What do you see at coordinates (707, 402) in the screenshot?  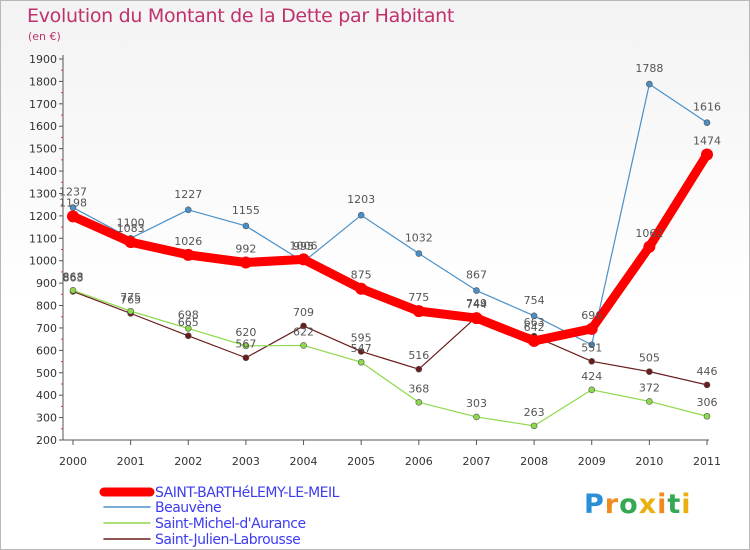 I see `data-label: 306` at bounding box center [707, 402].